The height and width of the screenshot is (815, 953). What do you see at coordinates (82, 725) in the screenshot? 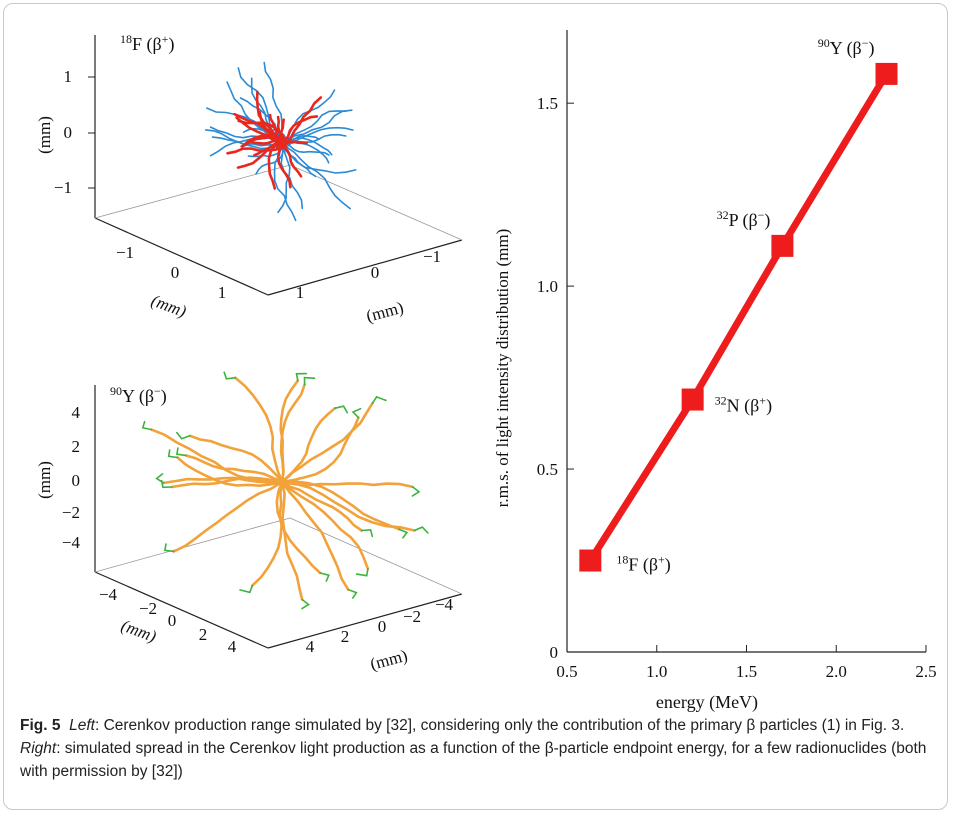
I see `caption-left-word: Left` at bounding box center [82, 725].